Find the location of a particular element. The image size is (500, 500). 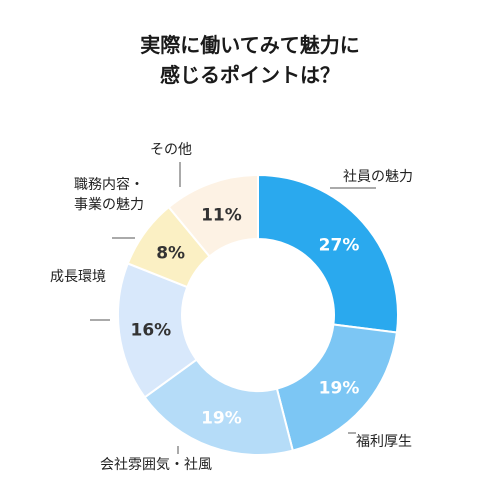

donut-hole is located at coordinates (258, 315).